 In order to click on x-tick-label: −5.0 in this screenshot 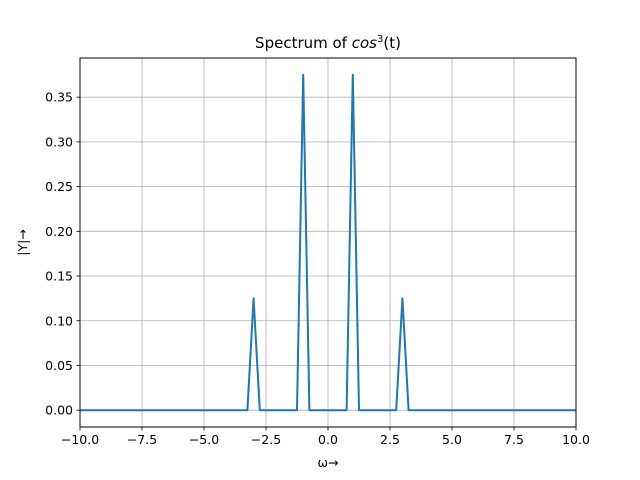, I will do `click(204, 439)`.